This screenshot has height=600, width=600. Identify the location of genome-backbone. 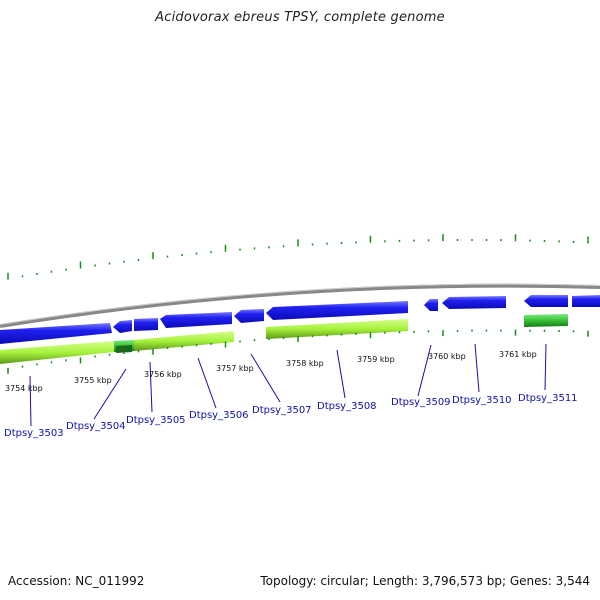
(300, 305).